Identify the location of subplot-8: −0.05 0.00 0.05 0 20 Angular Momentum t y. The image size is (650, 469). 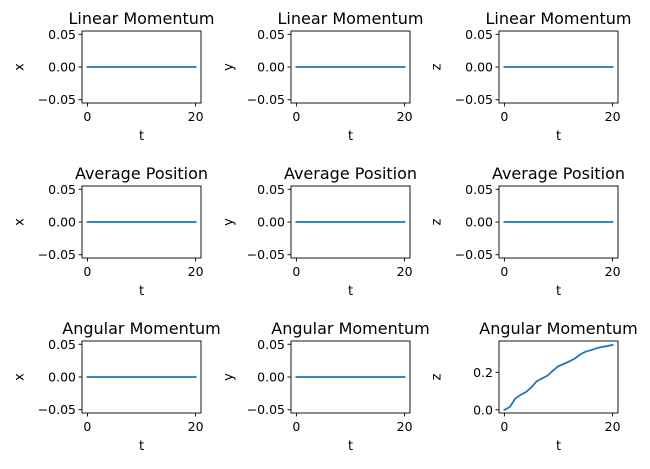
(326, 386).